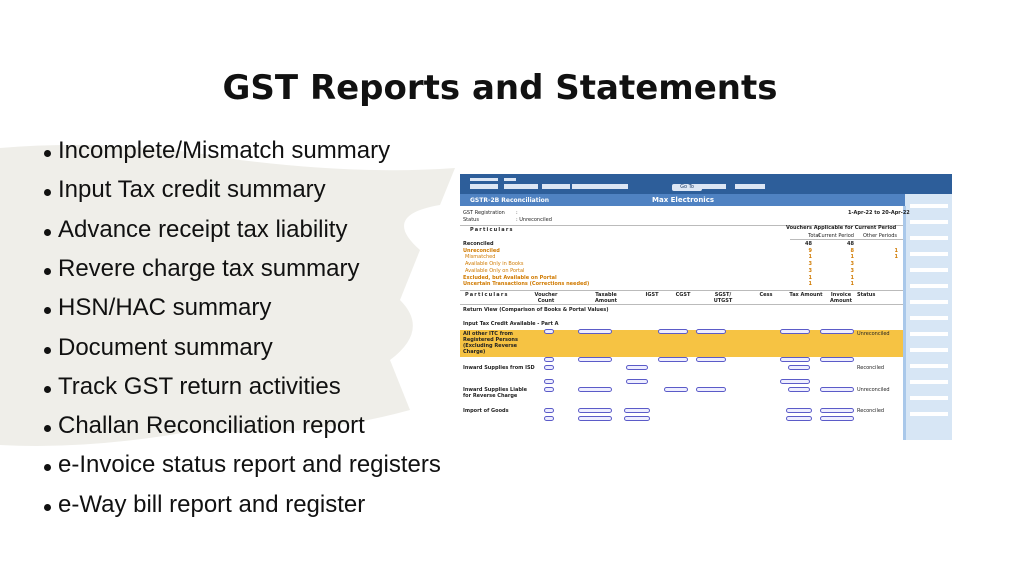 This screenshot has width=1024, height=576. I want to click on period: 1-Apr-22 to 20-Apr-22, so click(879, 213).